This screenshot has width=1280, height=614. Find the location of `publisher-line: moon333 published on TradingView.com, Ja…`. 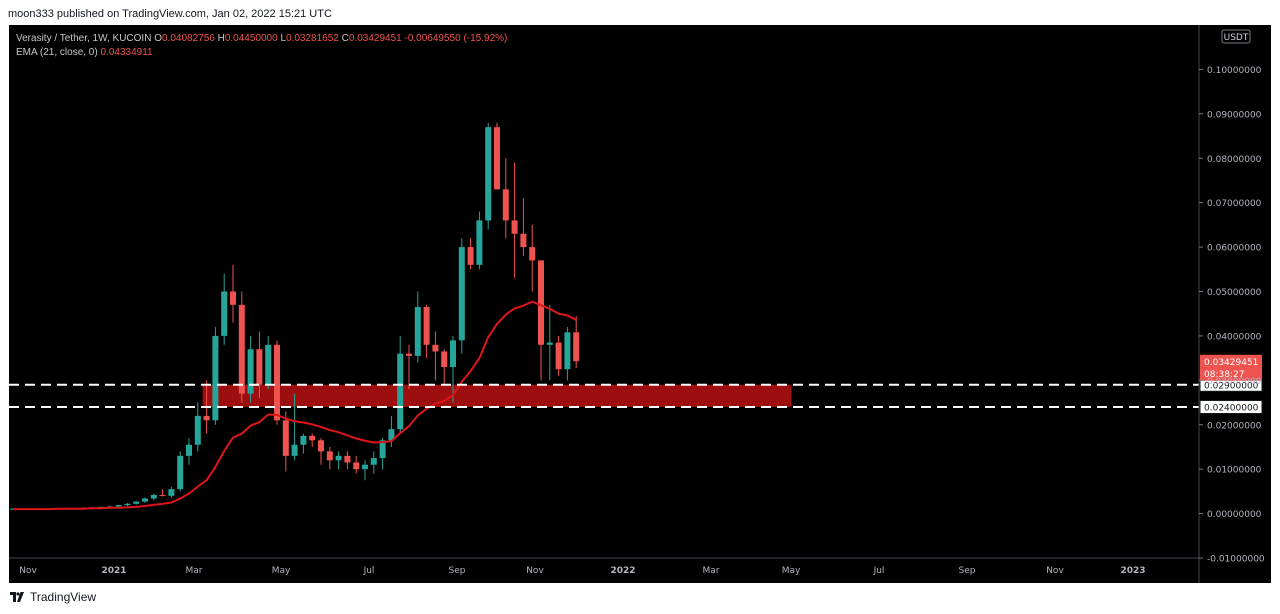

publisher-line: moon333 published on TradingView.com, Ja… is located at coordinates (170, 14).